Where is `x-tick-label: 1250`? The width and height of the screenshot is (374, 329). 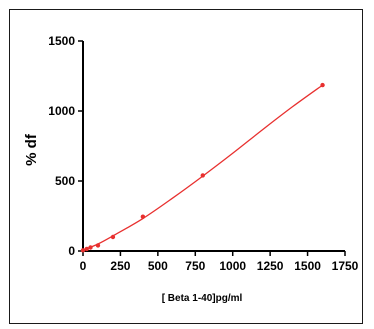
x-tick-label: 1250 is located at coordinates (270, 266).